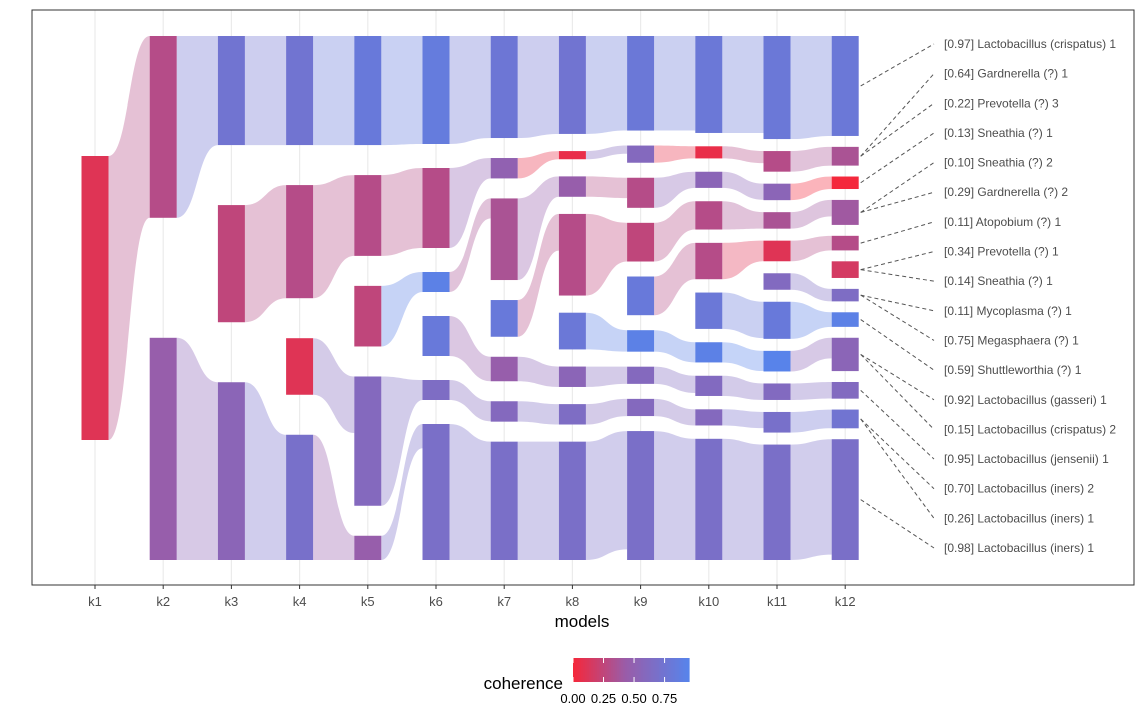 The image size is (1144, 723). What do you see at coordinates (641, 601) in the screenshot?
I see `x-tick-label-k9: k9` at bounding box center [641, 601].